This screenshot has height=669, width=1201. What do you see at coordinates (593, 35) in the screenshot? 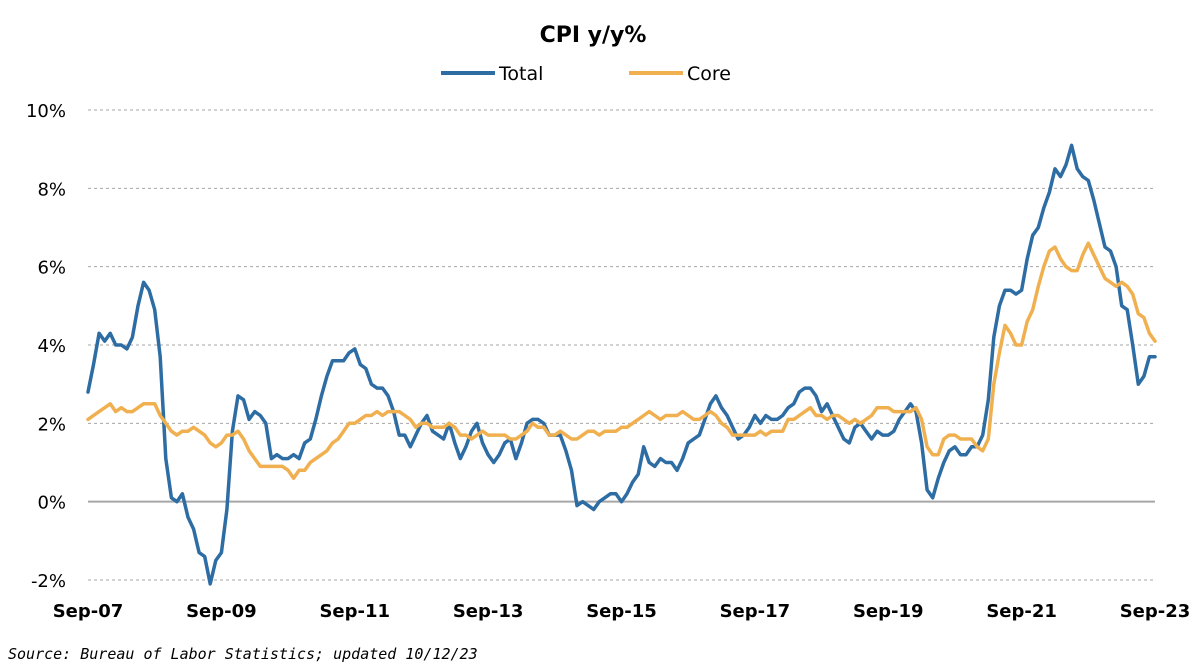
I see `chart-title: CPI y/y%` at bounding box center [593, 35].